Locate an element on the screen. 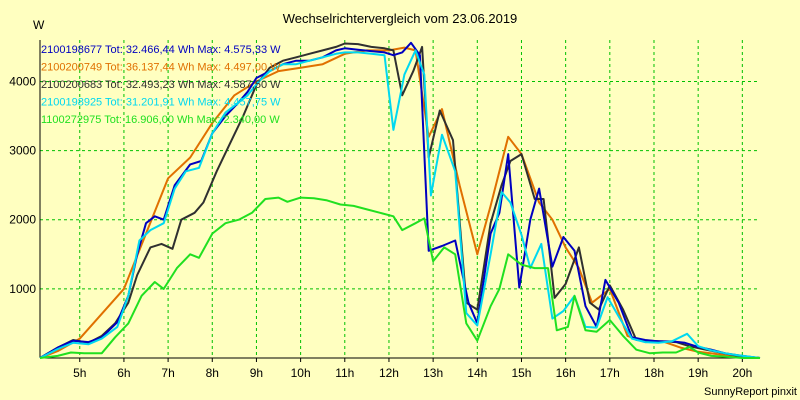 The image size is (800, 400). y-tick-label: 1000 is located at coordinates (22, 289).